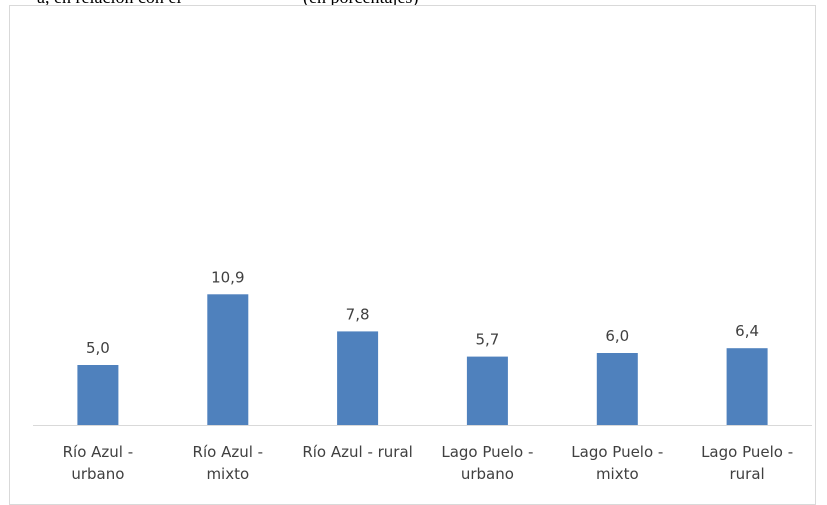 The width and height of the screenshot is (827, 505). What do you see at coordinates (617, 463) in the screenshot?
I see `x-tick-label-5: Lago Puelo - mixto` at bounding box center [617, 463].